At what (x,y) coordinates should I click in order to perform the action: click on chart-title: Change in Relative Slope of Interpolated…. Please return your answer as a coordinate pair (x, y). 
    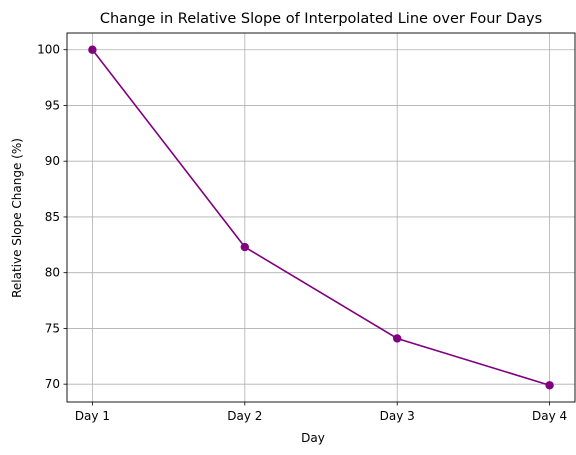
    Looking at the image, I should click on (321, 19).